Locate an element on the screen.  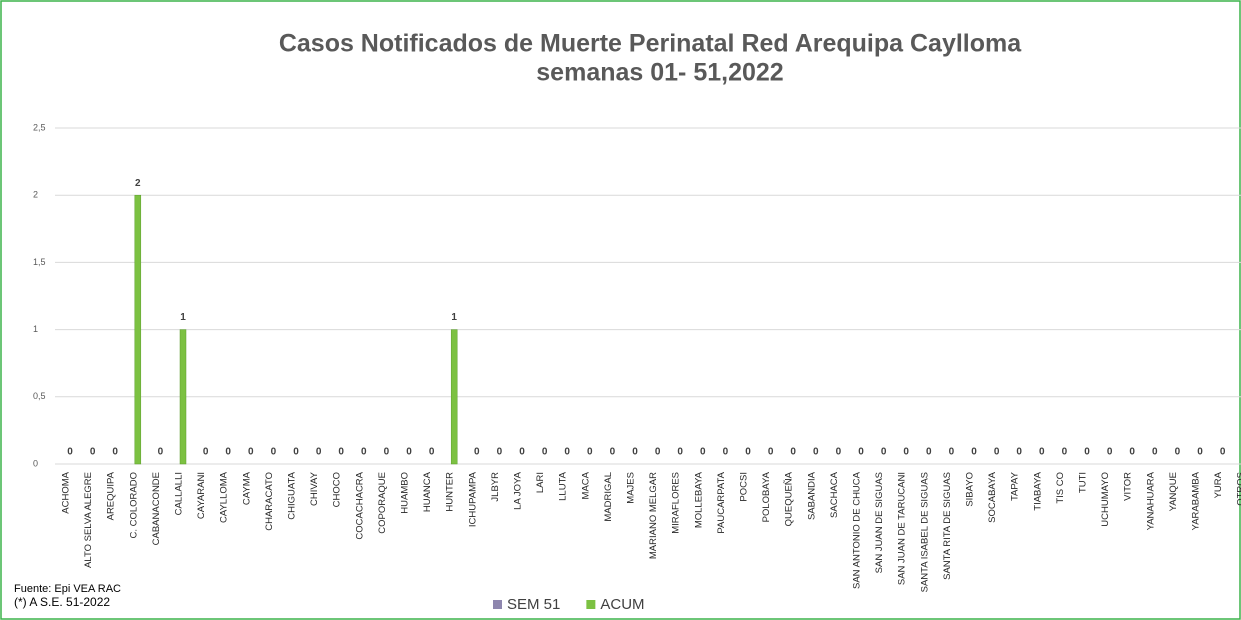
x-tick-label: SIBAYO is located at coordinates (970, 489).